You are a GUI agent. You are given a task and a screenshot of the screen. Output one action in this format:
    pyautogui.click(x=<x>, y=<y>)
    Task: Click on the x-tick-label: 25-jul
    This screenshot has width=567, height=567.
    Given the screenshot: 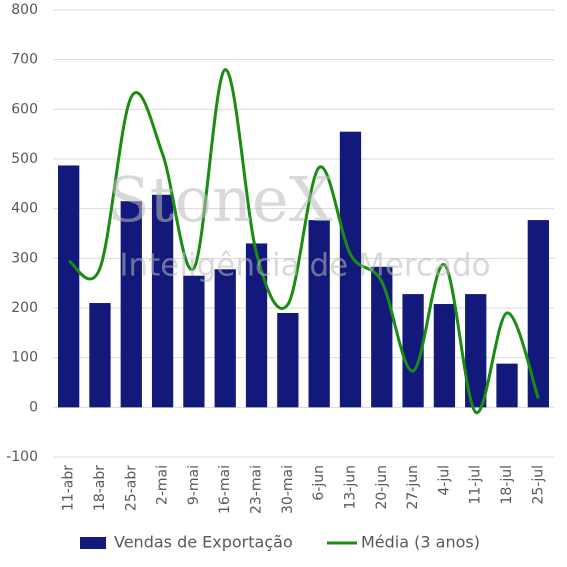 What is the action you would take?
    pyautogui.click(x=538, y=485)
    